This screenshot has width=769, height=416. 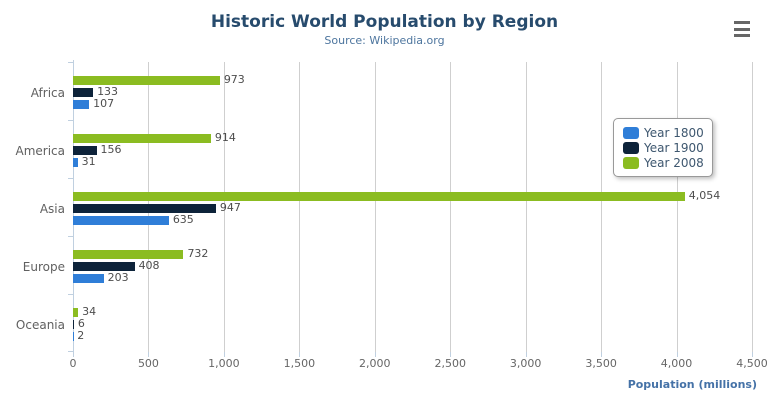 What do you see at coordinates (415, 79) in the screenshot?
I see `bar-line: 973` at bounding box center [415, 79].